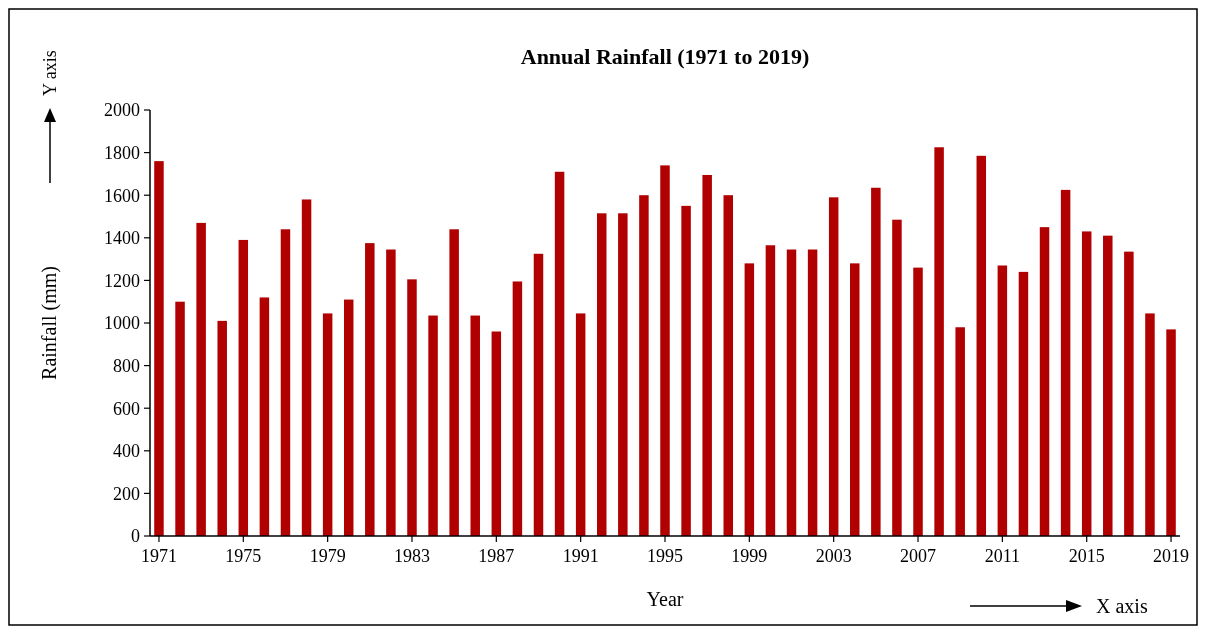 This screenshot has height=634, width=1207. I want to click on x-axis-title: Year, so click(665, 599).